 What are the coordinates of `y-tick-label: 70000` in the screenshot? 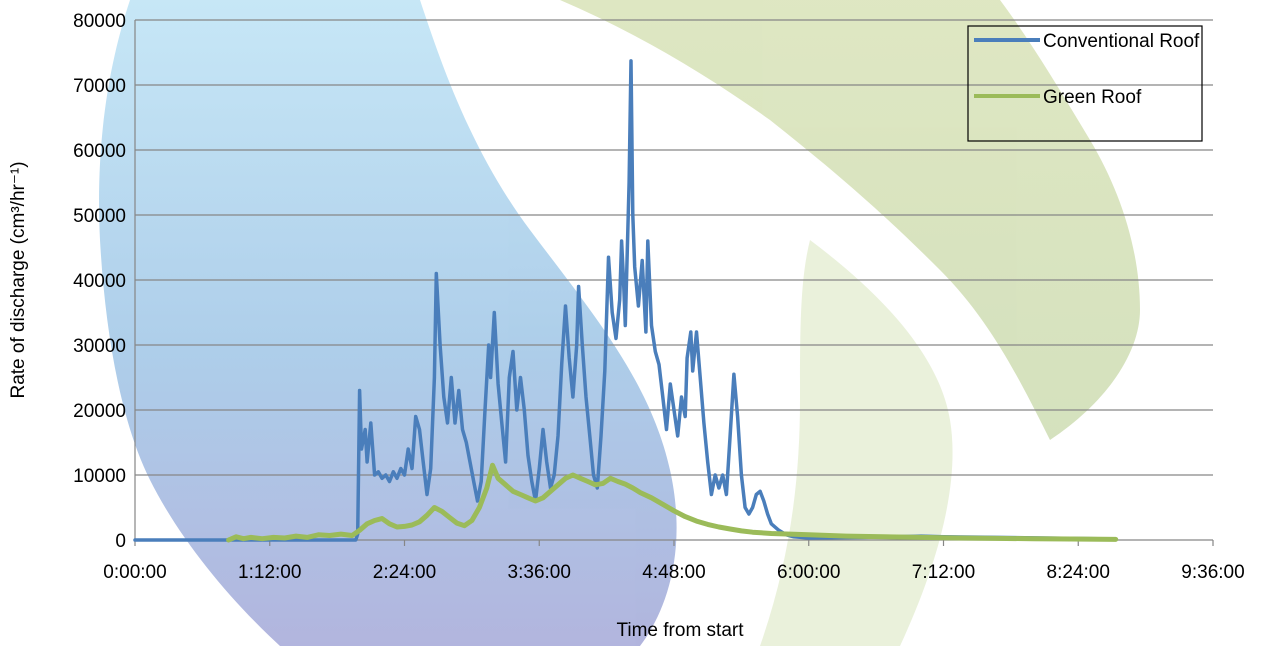 It's located at (99, 86).